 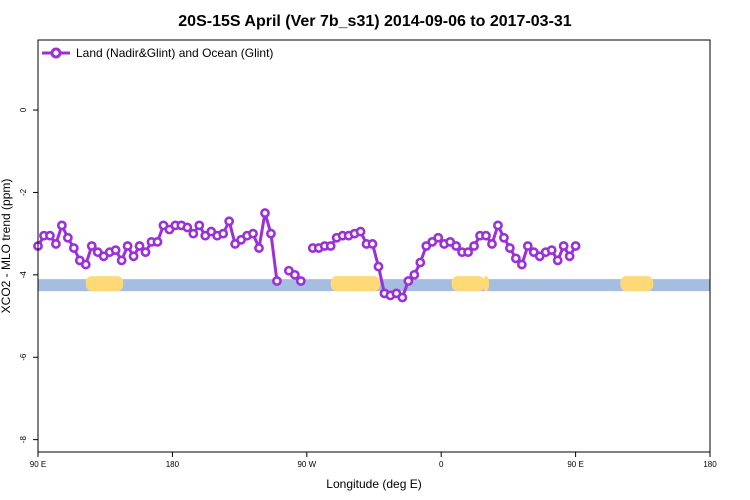 What do you see at coordinates (23, 109) in the screenshot?
I see `y-tick-label: 0` at bounding box center [23, 109].